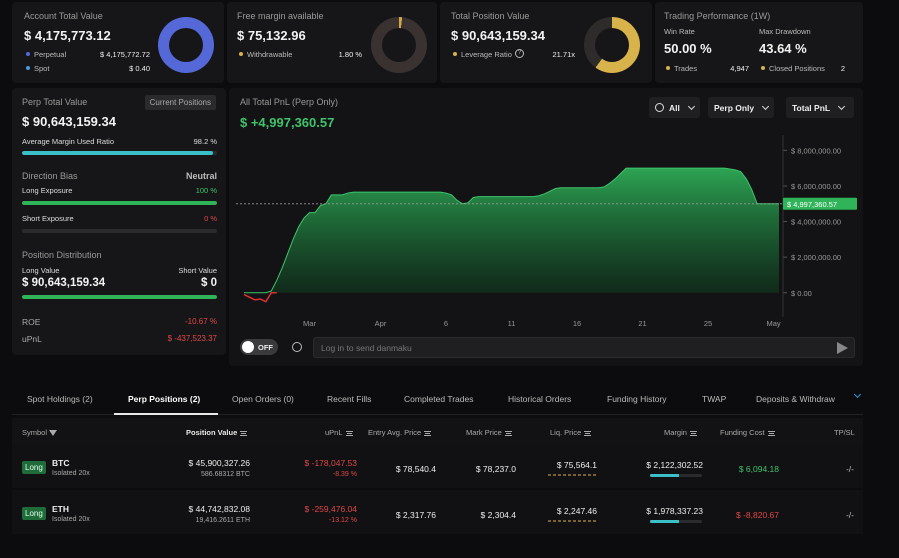  I want to click on send-icon, so click(842, 348).